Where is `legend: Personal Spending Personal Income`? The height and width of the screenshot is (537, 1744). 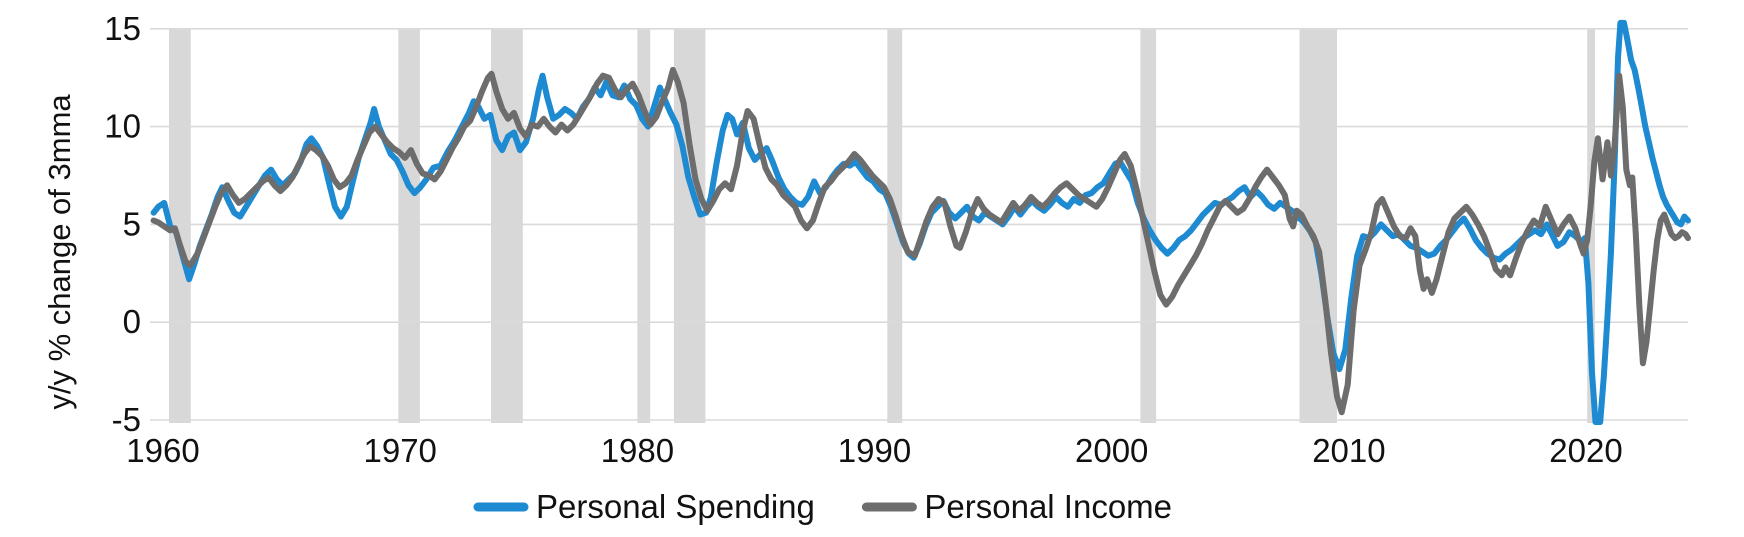
legend: Personal Spending Personal Income is located at coordinates (822, 506).